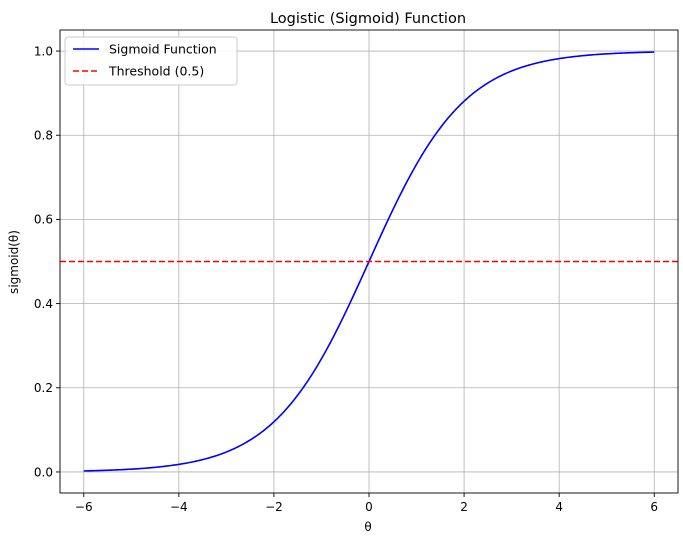  What do you see at coordinates (43, 472) in the screenshot?
I see `y-tick-label: 0.0` at bounding box center [43, 472].